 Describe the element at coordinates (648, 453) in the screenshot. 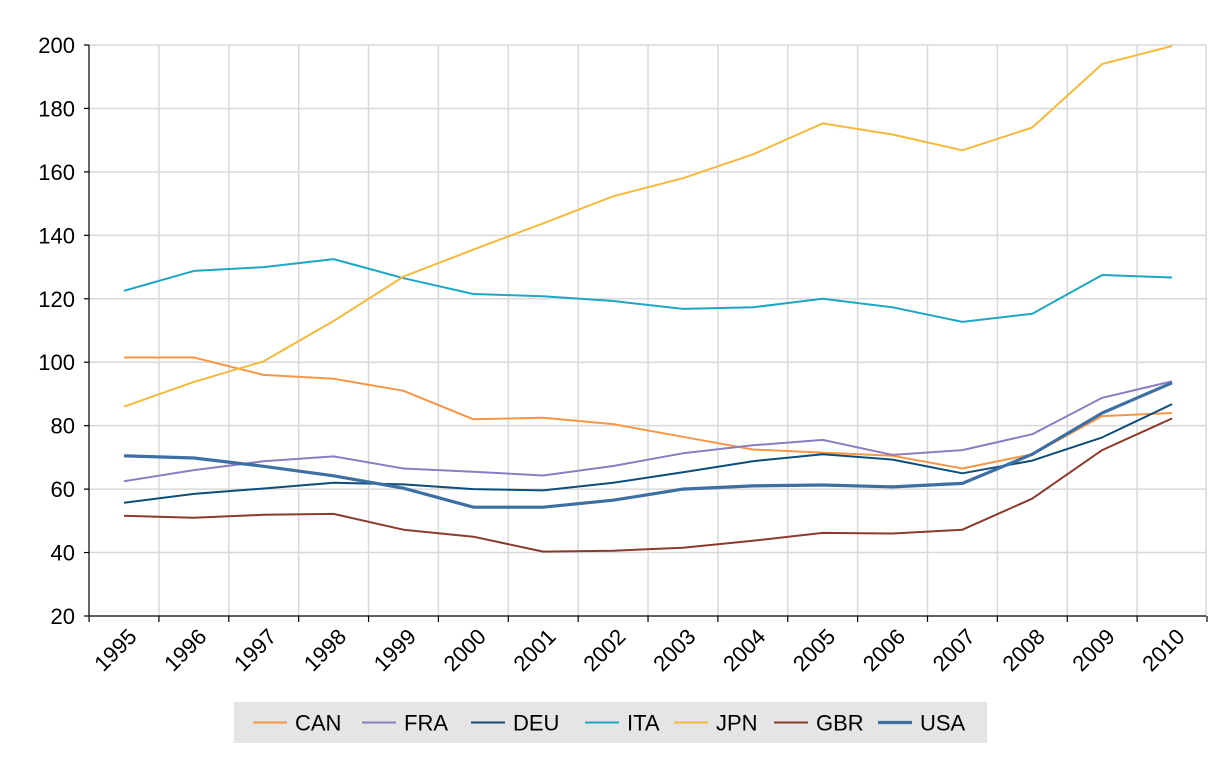

I see `series-line-deu` at that location.